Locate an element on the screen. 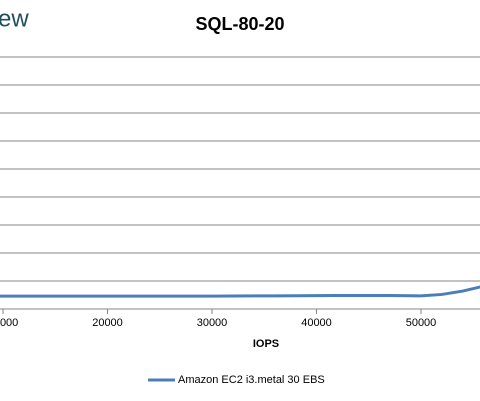 This screenshot has height=401, width=480. x-tick-label: 20000 is located at coordinates (107, 323).